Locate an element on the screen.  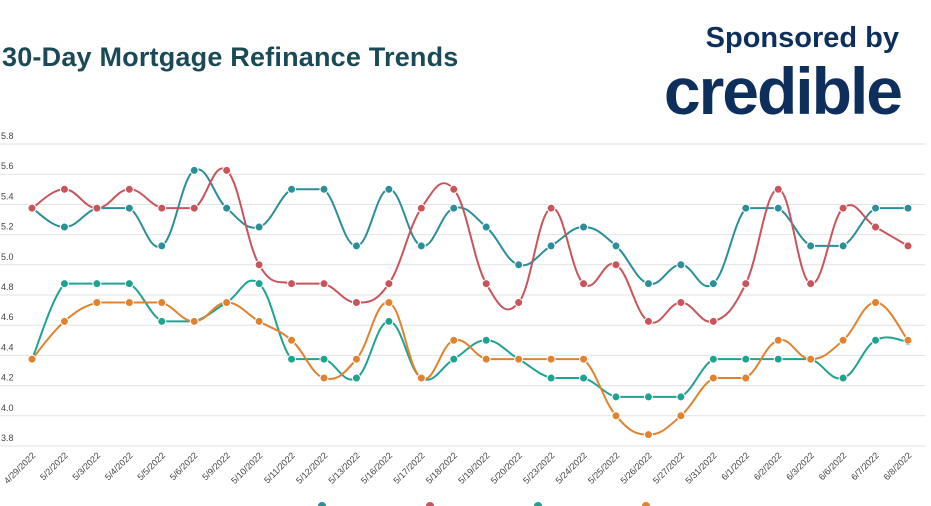
x-tick-label: 6/6/2022 is located at coordinates (833, 466).